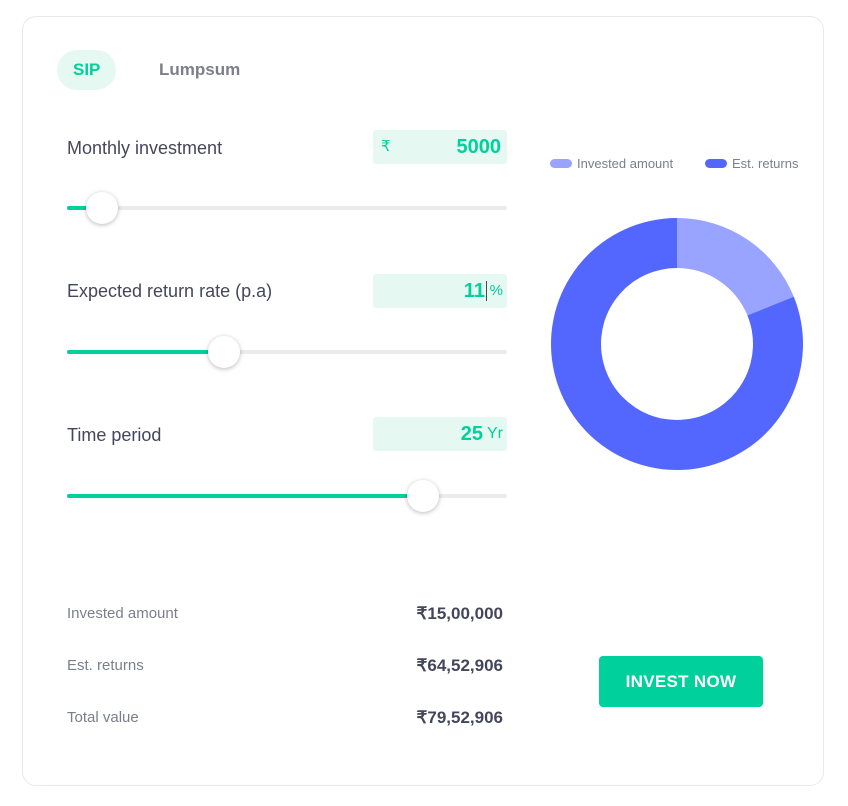 The image size is (848, 806). What do you see at coordinates (495, 433) in the screenshot?
I see `year-suffix: Yr` at bounding box center [495, 433].